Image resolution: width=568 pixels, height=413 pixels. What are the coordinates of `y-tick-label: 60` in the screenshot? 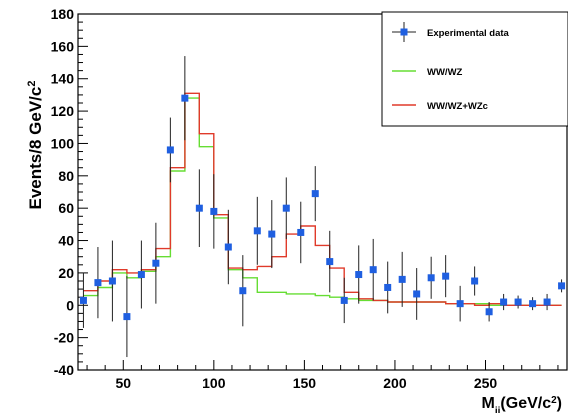 It's located at (66, 208).